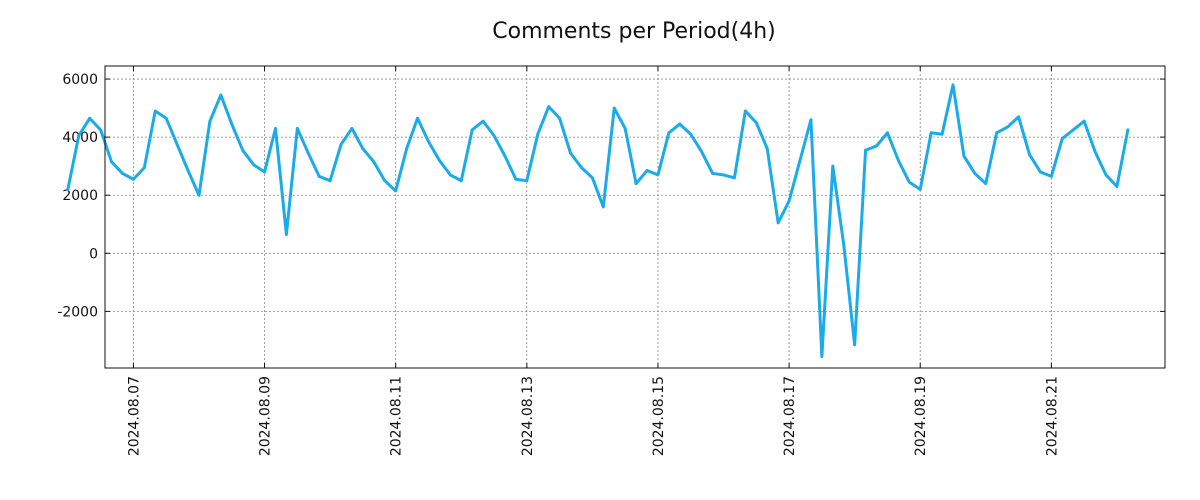 This screenshot has width=1200, height=500. I want to click on y-tick-label: -2000, so click(77, 312).